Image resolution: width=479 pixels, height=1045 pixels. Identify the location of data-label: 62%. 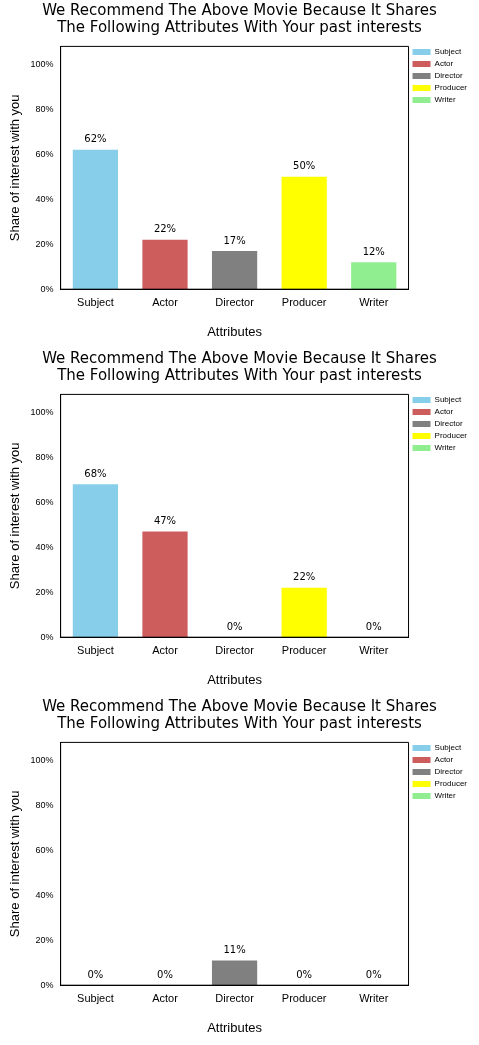
(95, 139).